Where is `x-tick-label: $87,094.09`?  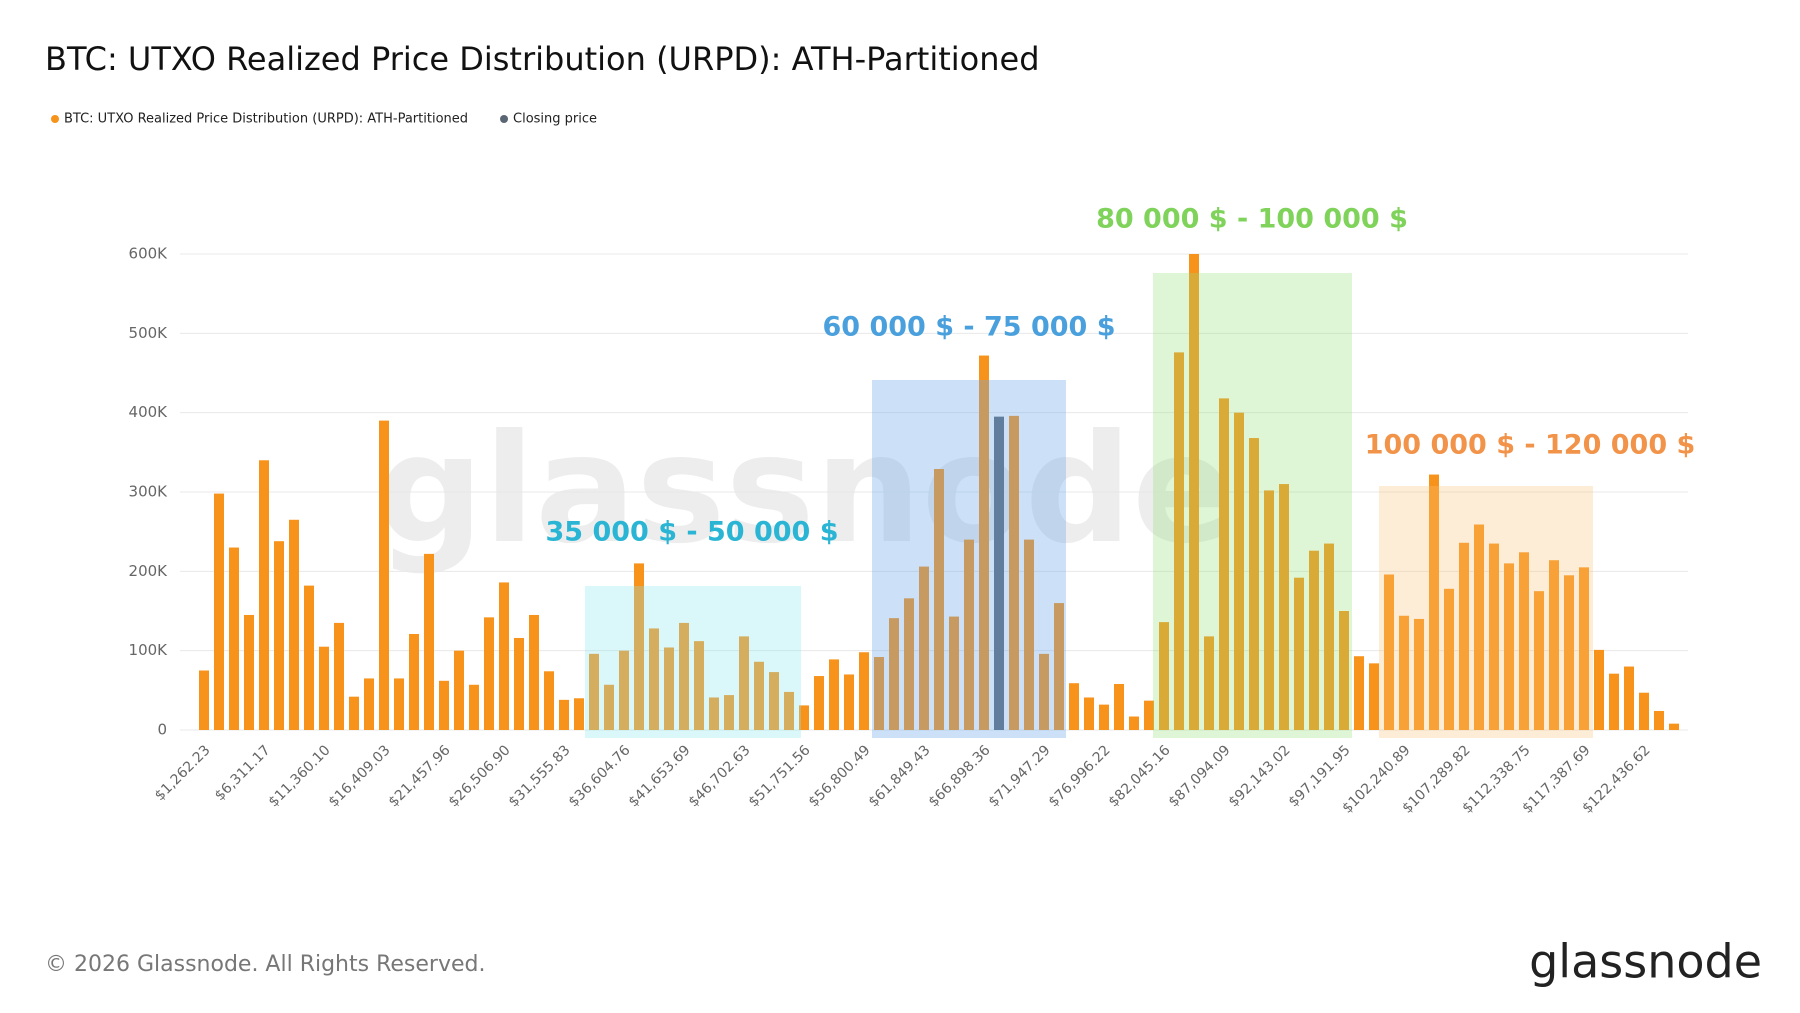
x-tick-label: $87,094.09 is located at coordinates (1200, 776).